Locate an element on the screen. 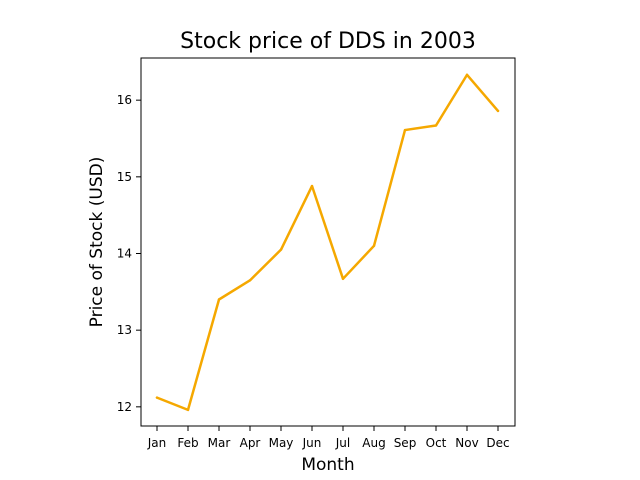  y-tick-label: 15 is located at coordinates (124, 177).